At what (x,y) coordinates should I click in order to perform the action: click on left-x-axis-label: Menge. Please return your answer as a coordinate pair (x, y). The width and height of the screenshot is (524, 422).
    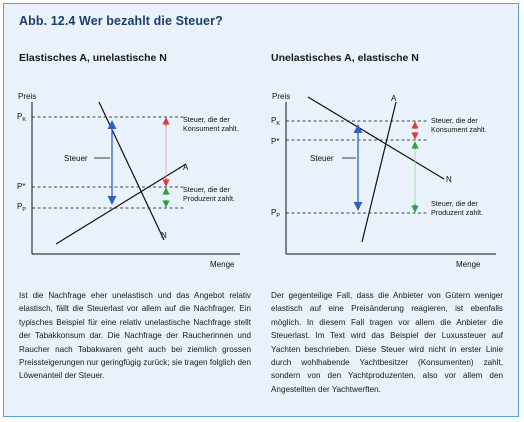
    Looking at the image, I should click on (222, 264).